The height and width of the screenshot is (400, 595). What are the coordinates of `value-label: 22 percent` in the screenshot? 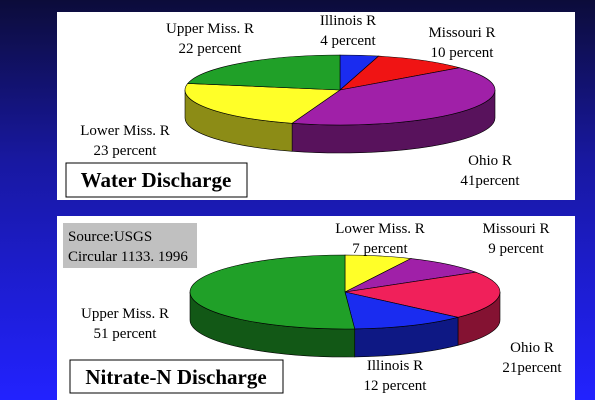 It's located at (211, 49).